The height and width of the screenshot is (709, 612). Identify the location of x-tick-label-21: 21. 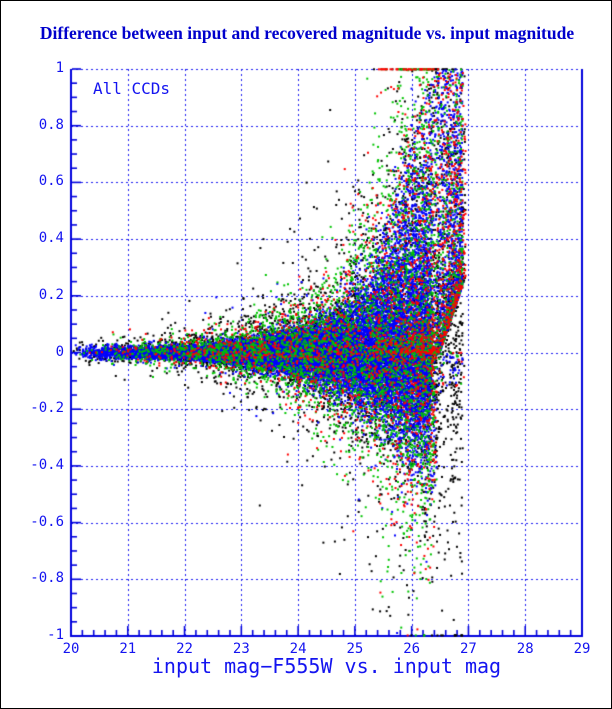
(128, 649).